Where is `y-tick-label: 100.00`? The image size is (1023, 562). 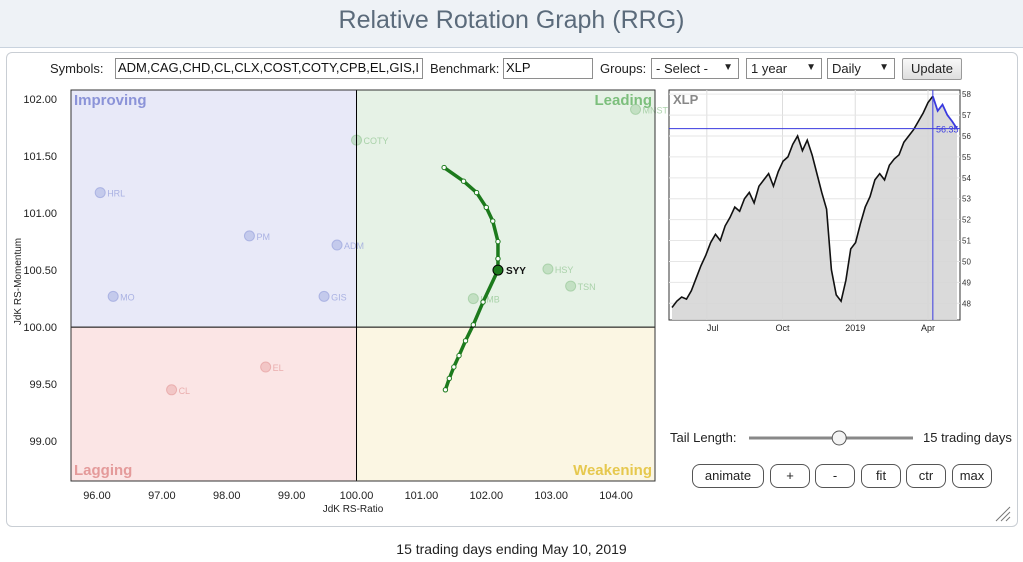 y-tick-label: 100.00 is located at coordinates (40, 328).